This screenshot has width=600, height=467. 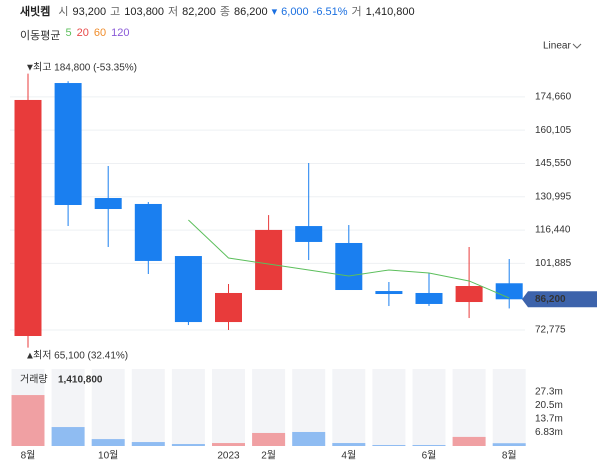 I want to click on scale-toggle: Linear, so click(x=557, y=46).